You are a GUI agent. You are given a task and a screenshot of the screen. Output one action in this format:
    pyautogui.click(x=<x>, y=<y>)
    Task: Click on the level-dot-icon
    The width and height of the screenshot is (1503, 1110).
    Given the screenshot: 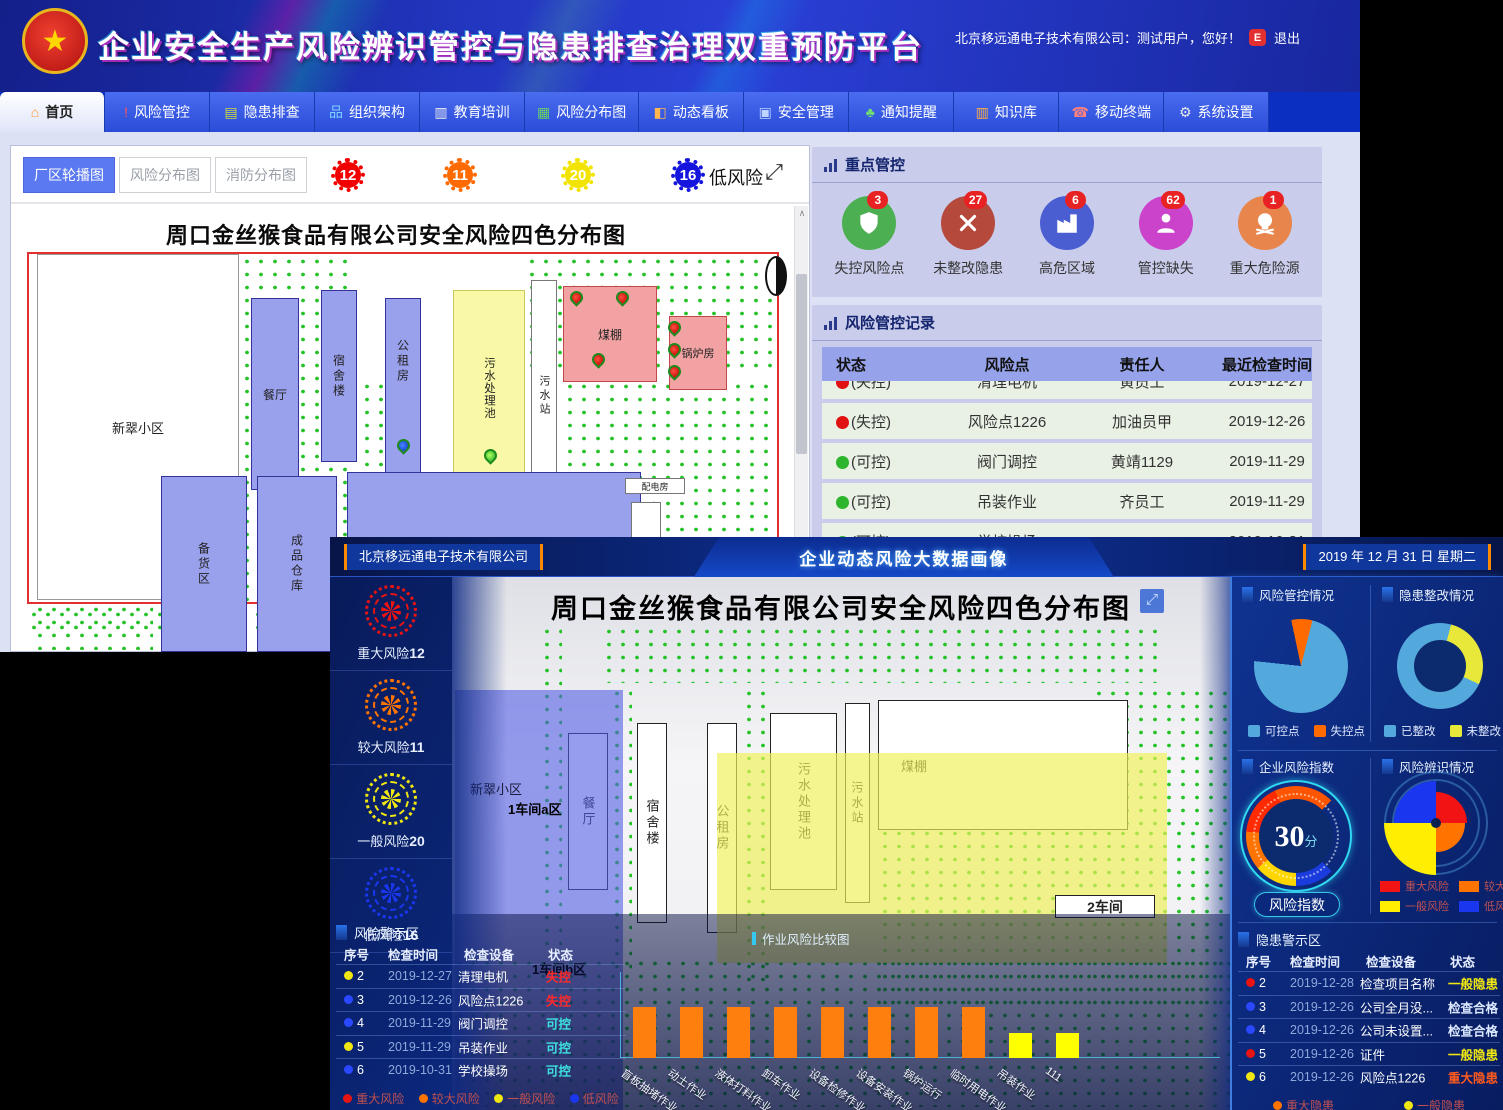 What is the action you would take?
    pyautogui.click(x=348, y=1070)
    